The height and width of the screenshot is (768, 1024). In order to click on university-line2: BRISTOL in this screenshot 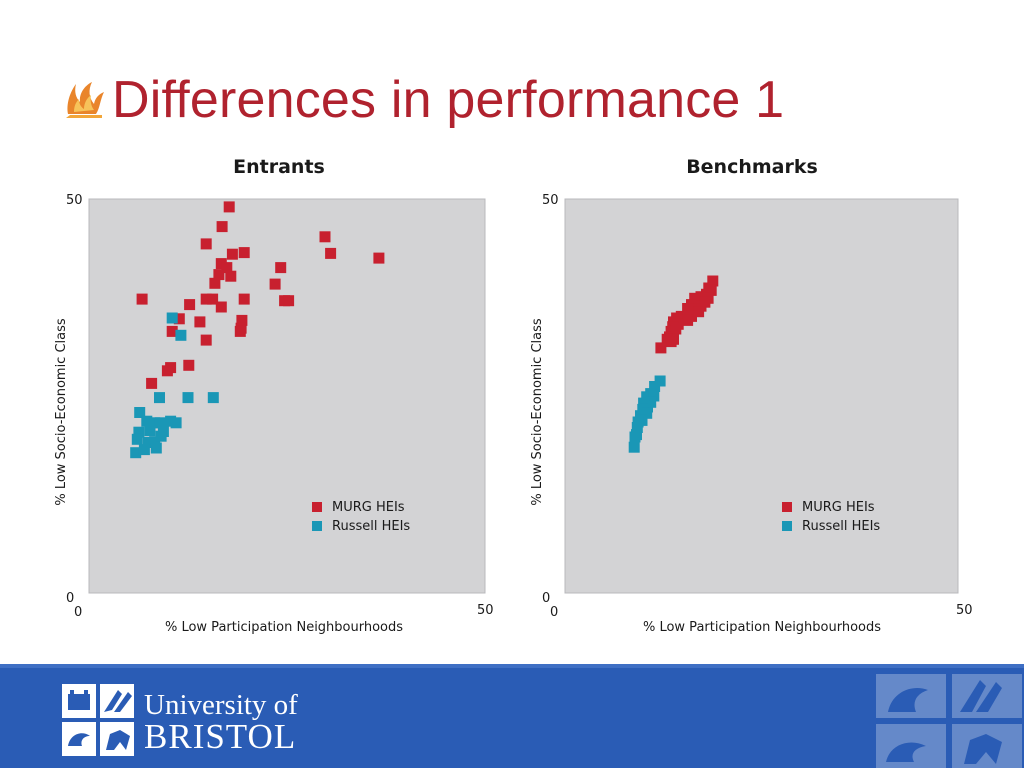, I will do `click(220, 736)`.